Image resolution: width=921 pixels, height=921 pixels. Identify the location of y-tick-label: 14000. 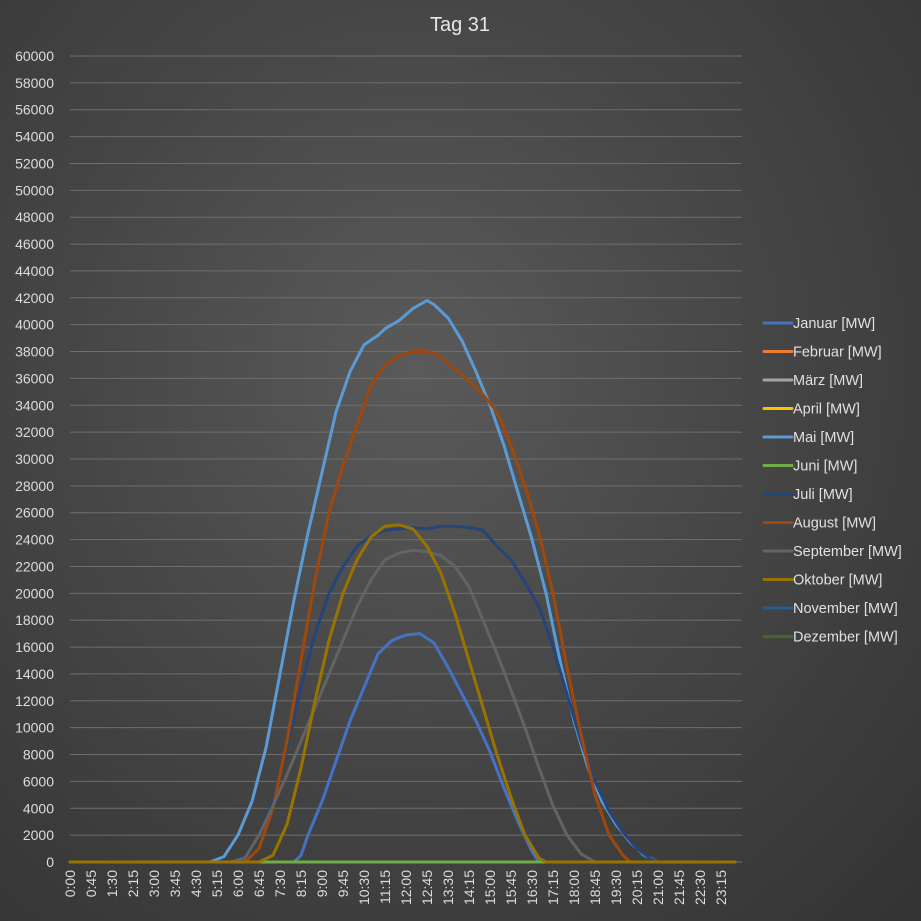
(34, 674).